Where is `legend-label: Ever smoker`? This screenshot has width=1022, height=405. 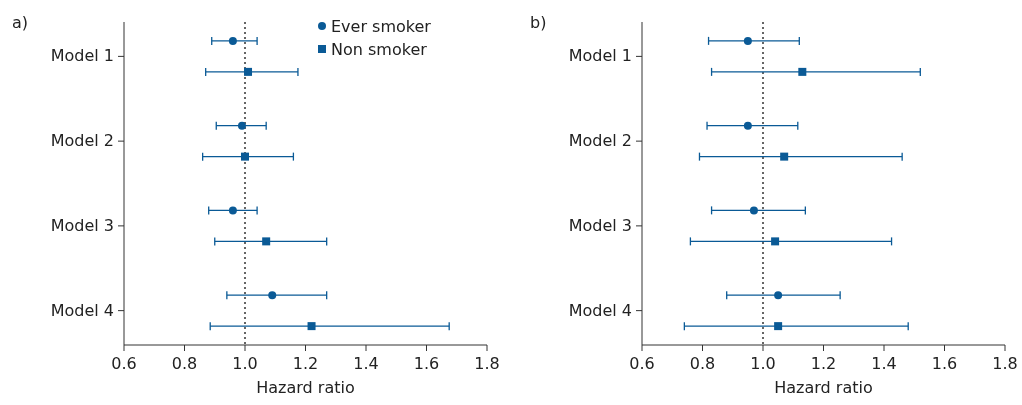 legend-label: Ever smoker is located at coordinates (381, 26).